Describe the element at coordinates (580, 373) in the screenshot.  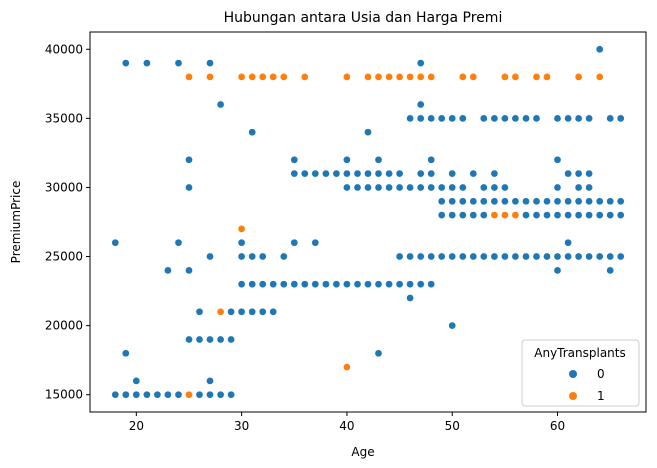
I see `legend-box` at that location.